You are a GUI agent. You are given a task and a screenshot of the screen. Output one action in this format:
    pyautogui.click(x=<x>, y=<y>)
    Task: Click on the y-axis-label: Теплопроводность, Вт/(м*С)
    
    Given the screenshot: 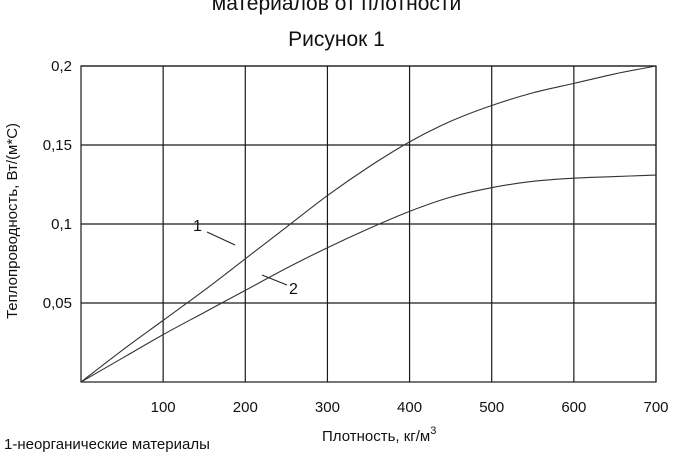 What is the action you would take?
    pyautogui.click(x=12, y=221)
    